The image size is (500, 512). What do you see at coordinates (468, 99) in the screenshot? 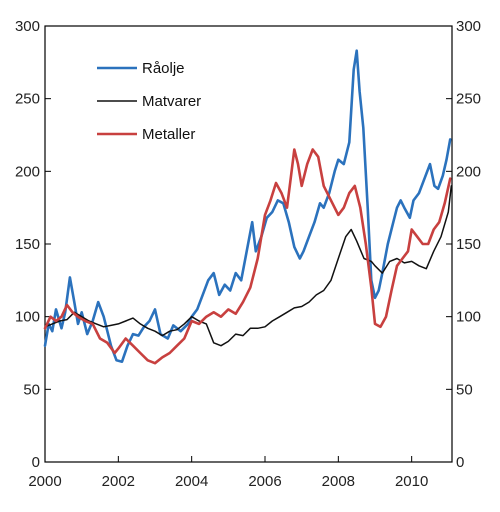
I see `y-tick-label-right: 250` at bounding box center [468, 99].